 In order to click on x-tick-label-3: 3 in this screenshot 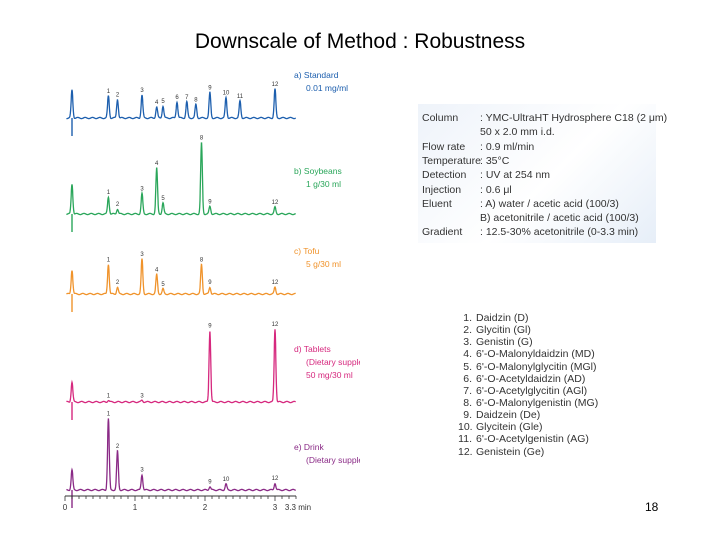, I will do `click(275, 507)`.